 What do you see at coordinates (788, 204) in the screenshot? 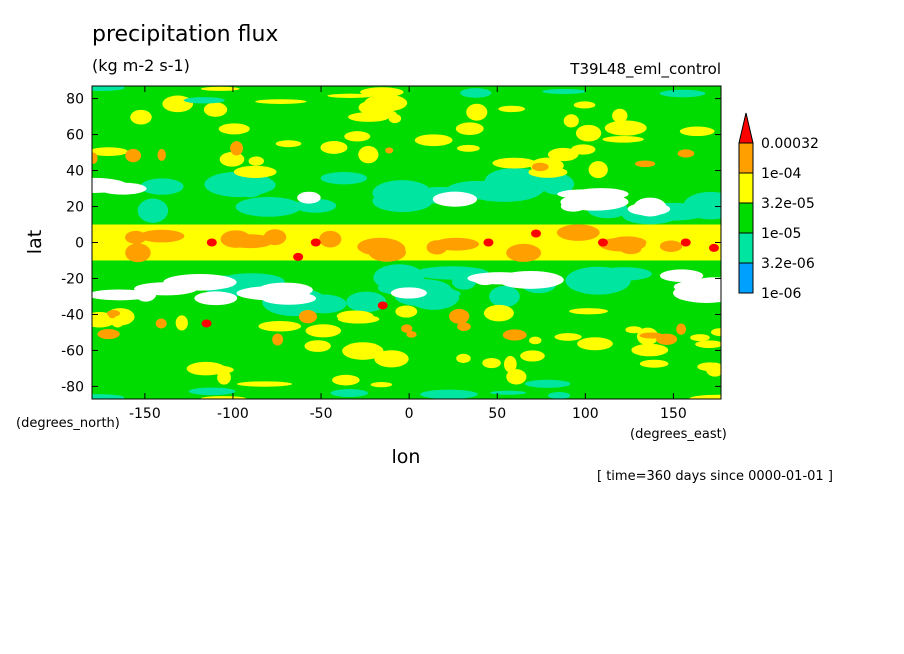
I see `colorbar-level-label: 3.2e-05` at bounding box center [788, 204].